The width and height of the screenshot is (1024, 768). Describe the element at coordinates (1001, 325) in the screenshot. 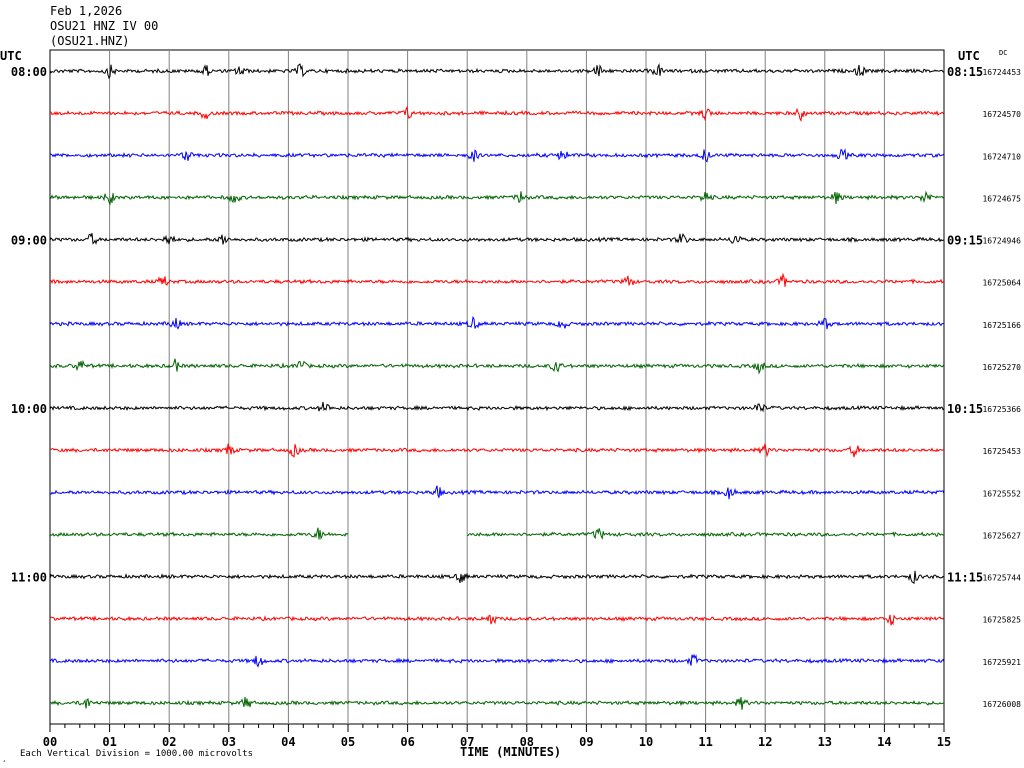

I see `trace-count-label: 16725166` at that location.